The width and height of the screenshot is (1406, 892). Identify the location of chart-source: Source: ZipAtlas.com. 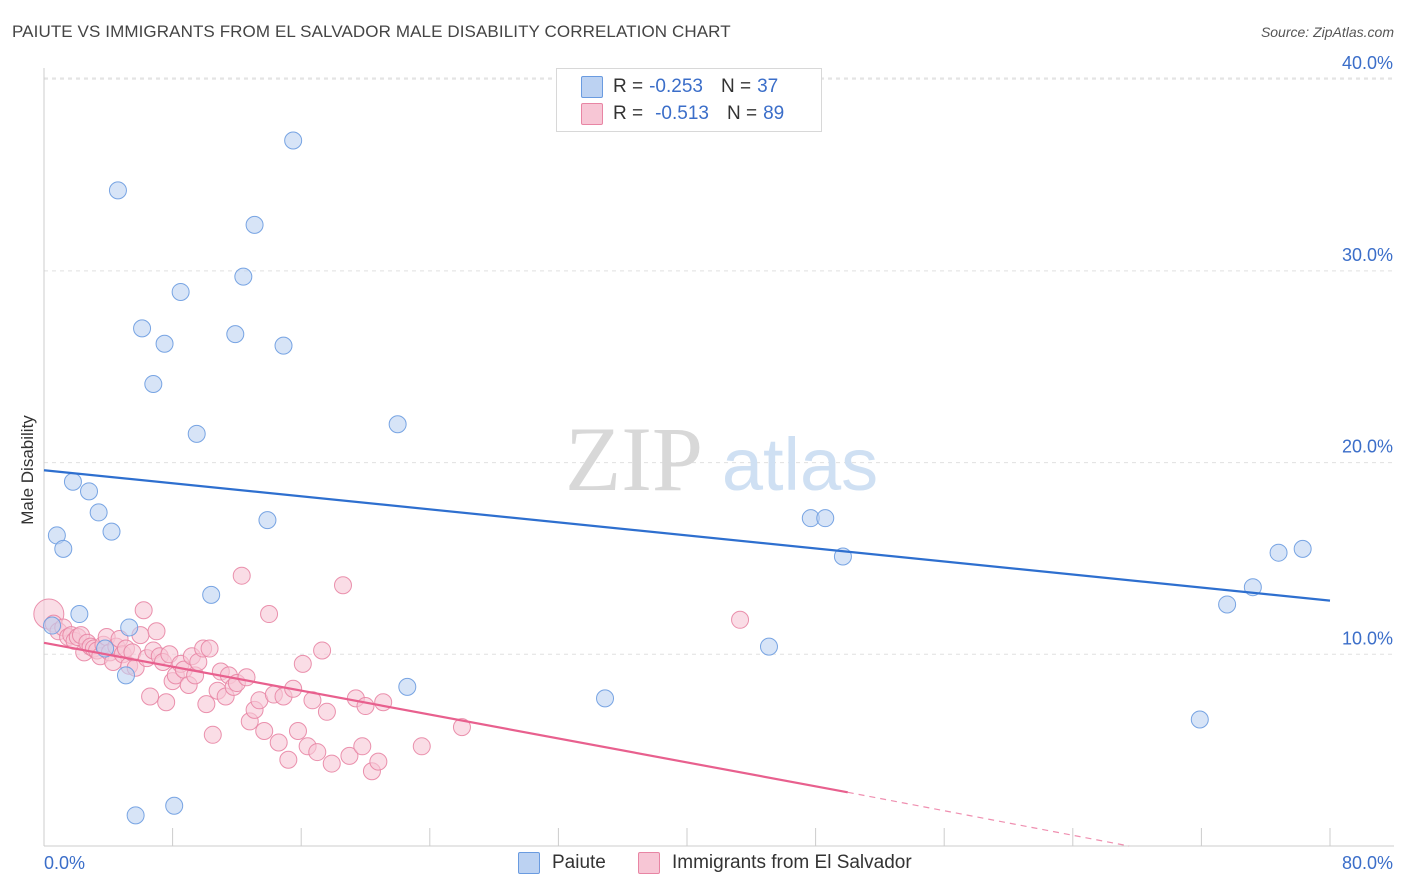
(1327, 32).